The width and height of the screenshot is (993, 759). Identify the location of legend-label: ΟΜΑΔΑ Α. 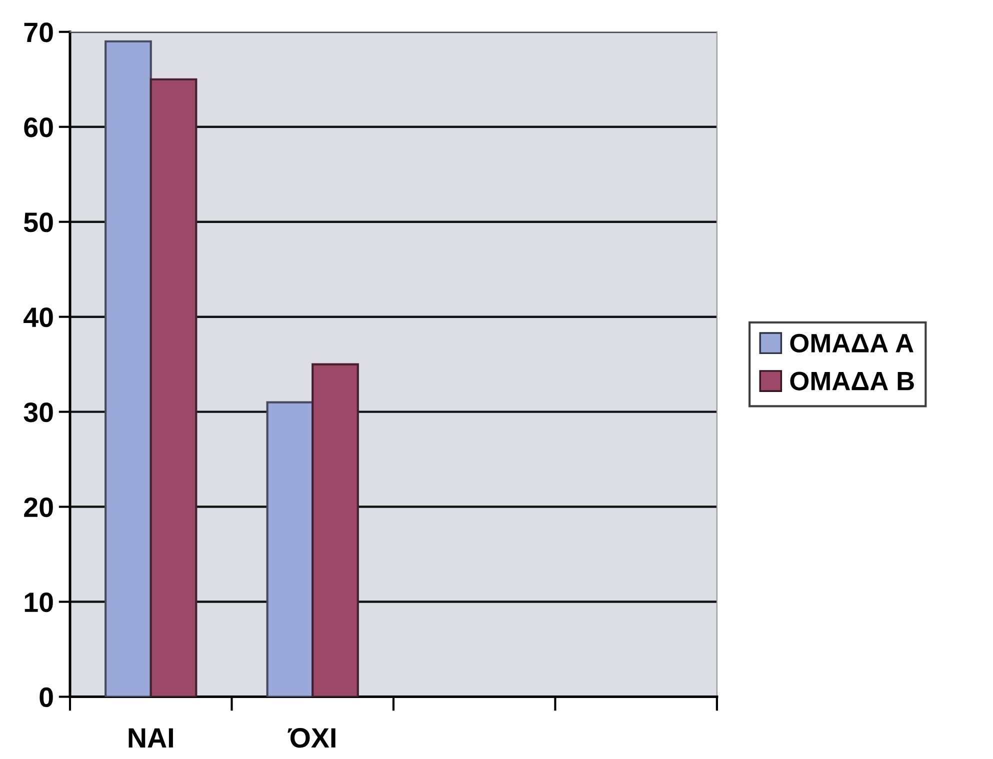
(852, 343).